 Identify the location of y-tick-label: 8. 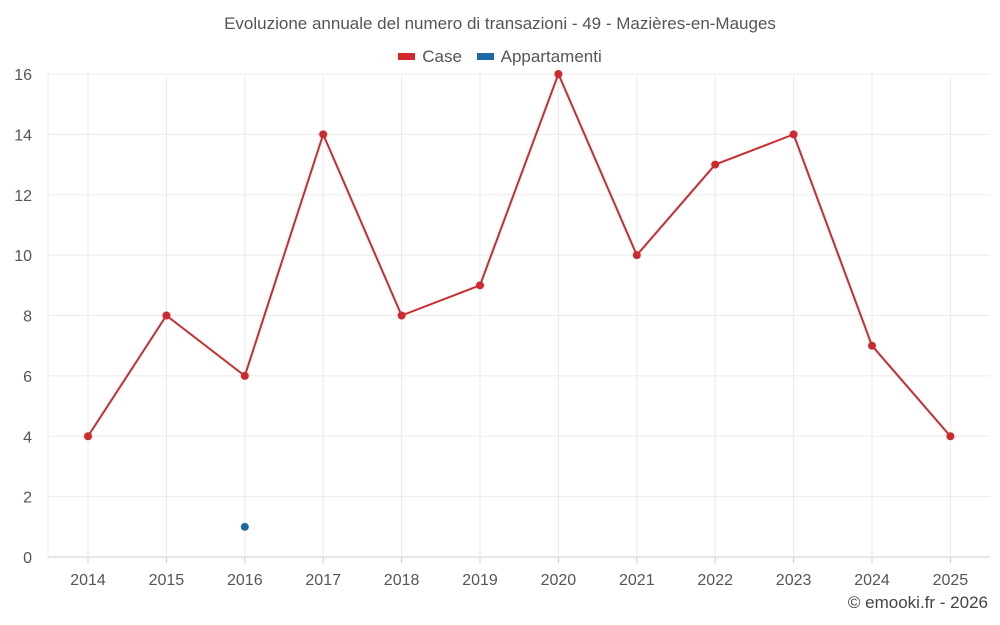
(27, 317).